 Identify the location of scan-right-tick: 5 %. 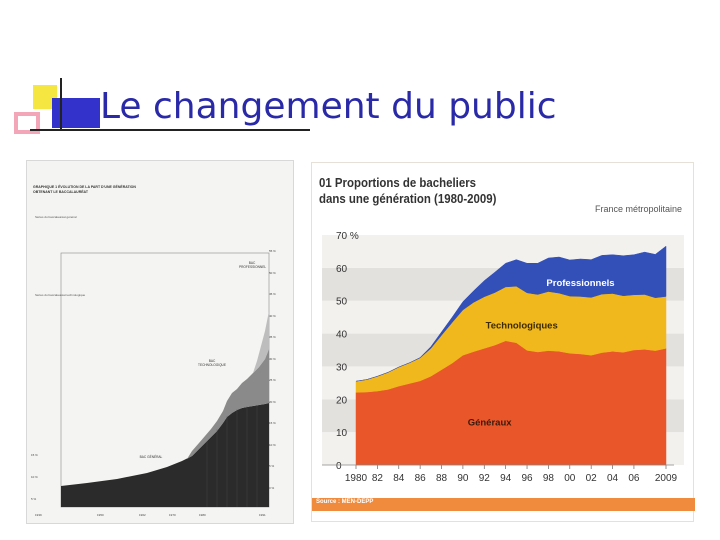
(272, 466).